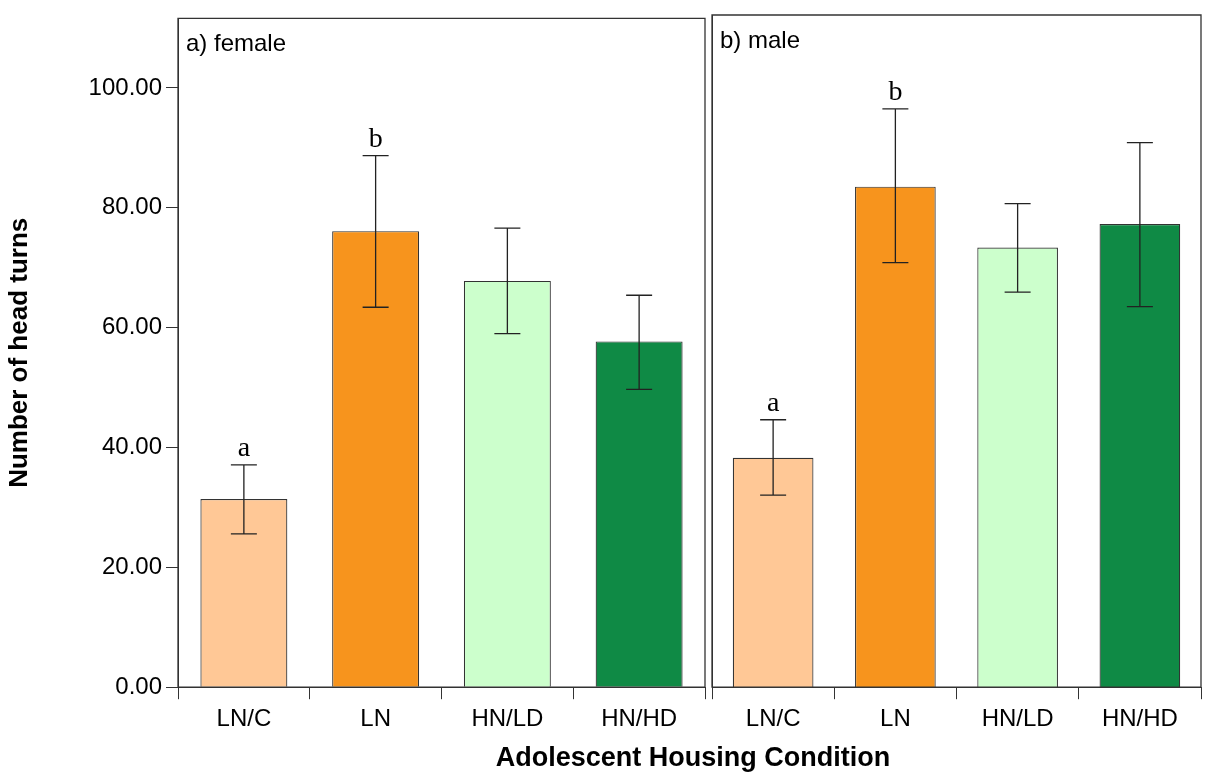 The height and width of the screenshot is (782, 1216). What do you see at coordinates (131, 206) in the screenshot?
I see `y-tick-label: 80.00` at bounding box center [131, 206].